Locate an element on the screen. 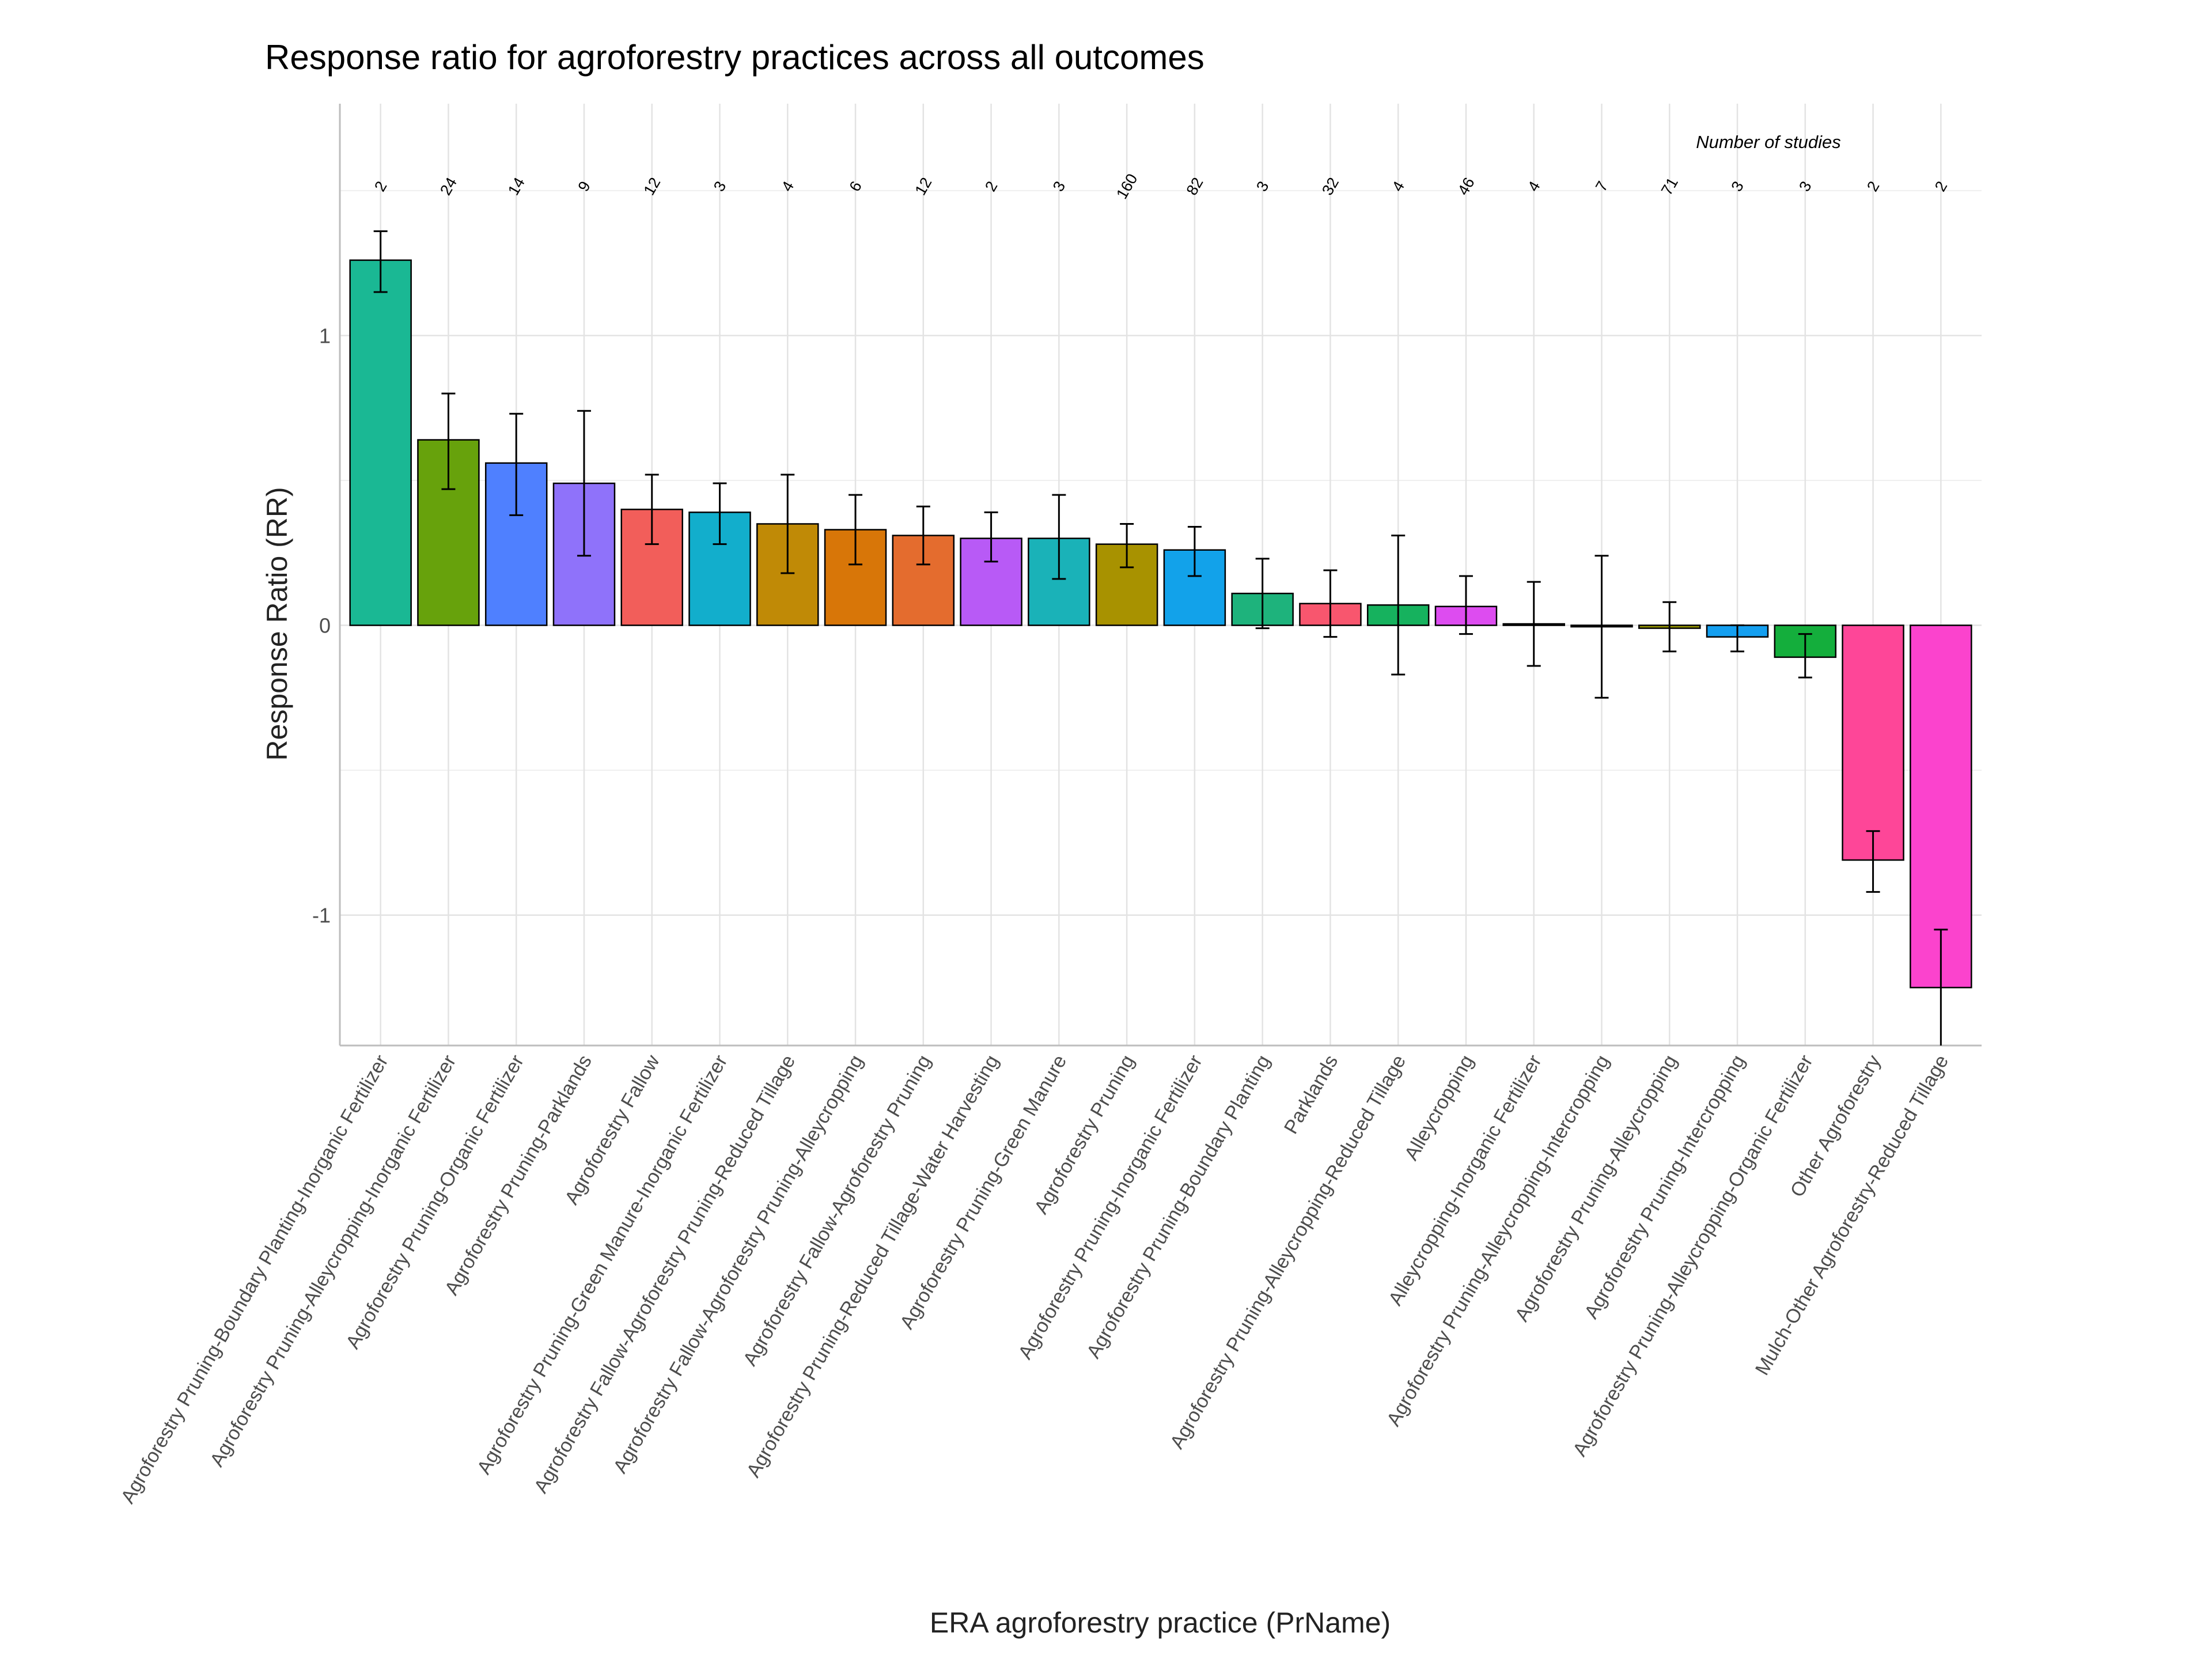 The image size is (2212, 1659). y-axis-title: Response Ratio (RR) is located at coordinates (277, 623).